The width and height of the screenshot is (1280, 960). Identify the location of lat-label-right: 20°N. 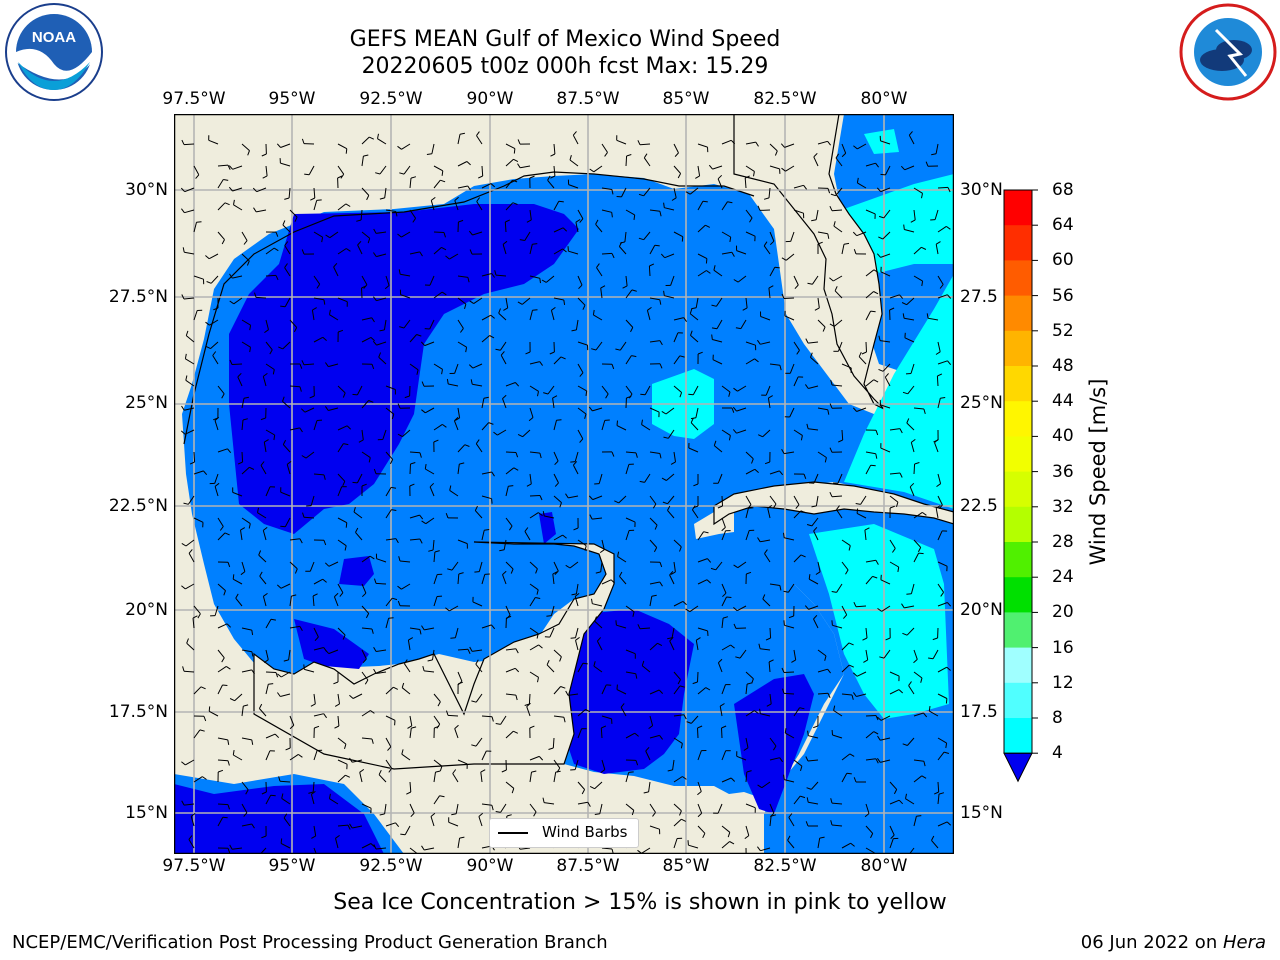
(981, 610).